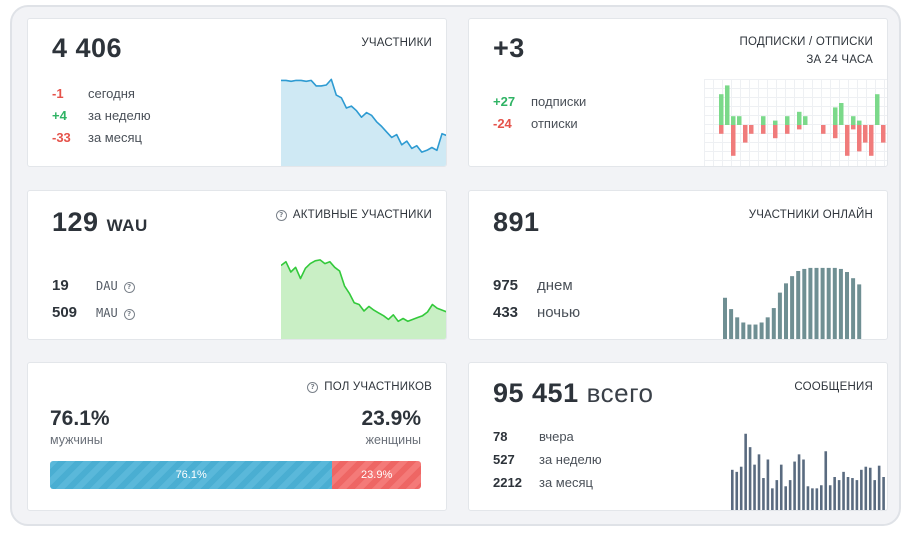  What do you see at coordinates (504, 459) in the screenshot?
I see `messages-week-value: 527` at bounding box center [504, 459].